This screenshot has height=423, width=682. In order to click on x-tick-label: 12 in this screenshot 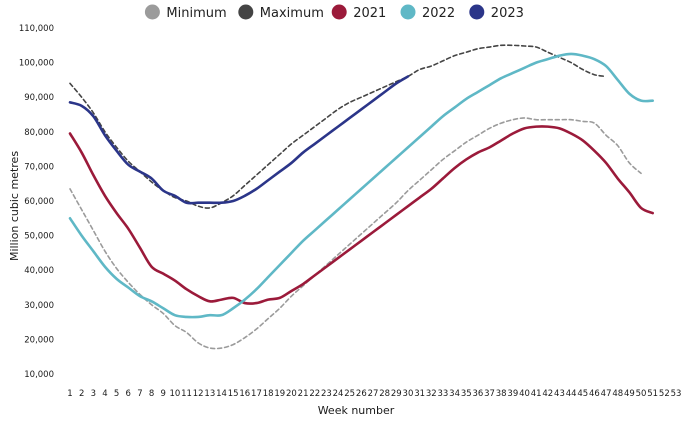, I will do `click(198, 394)`.